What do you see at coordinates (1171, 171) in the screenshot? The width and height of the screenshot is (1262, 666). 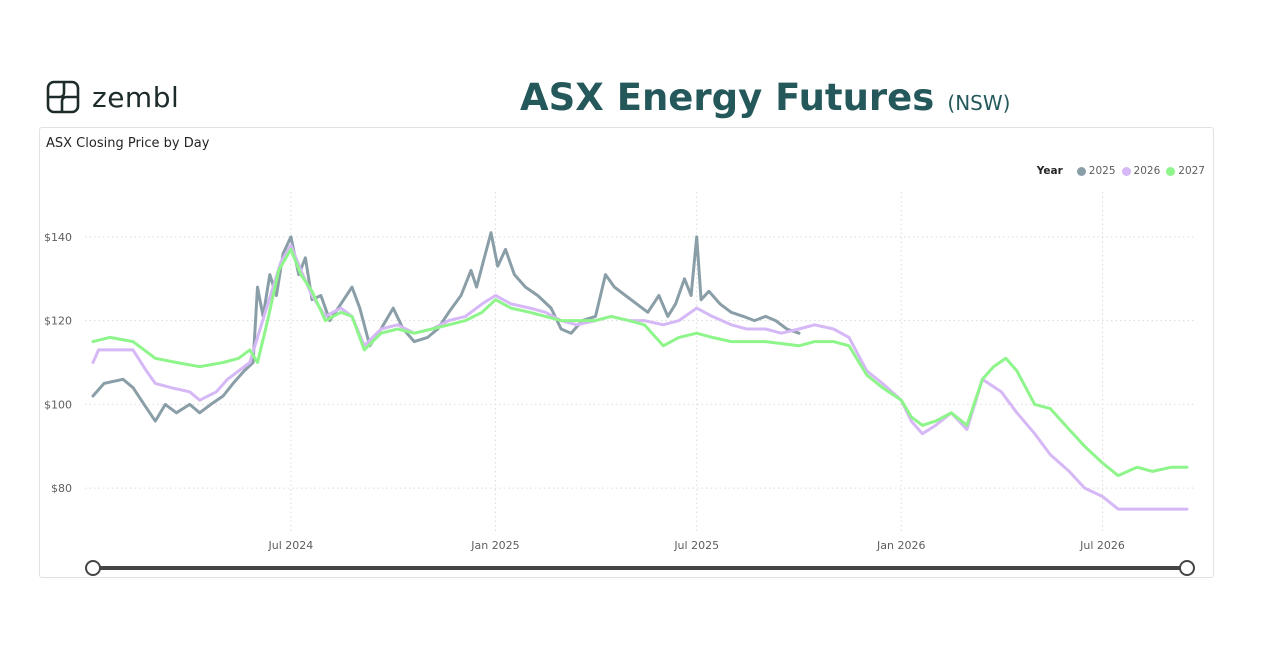 I see `legend-dot-2027` at bounding box center [1171, 171].